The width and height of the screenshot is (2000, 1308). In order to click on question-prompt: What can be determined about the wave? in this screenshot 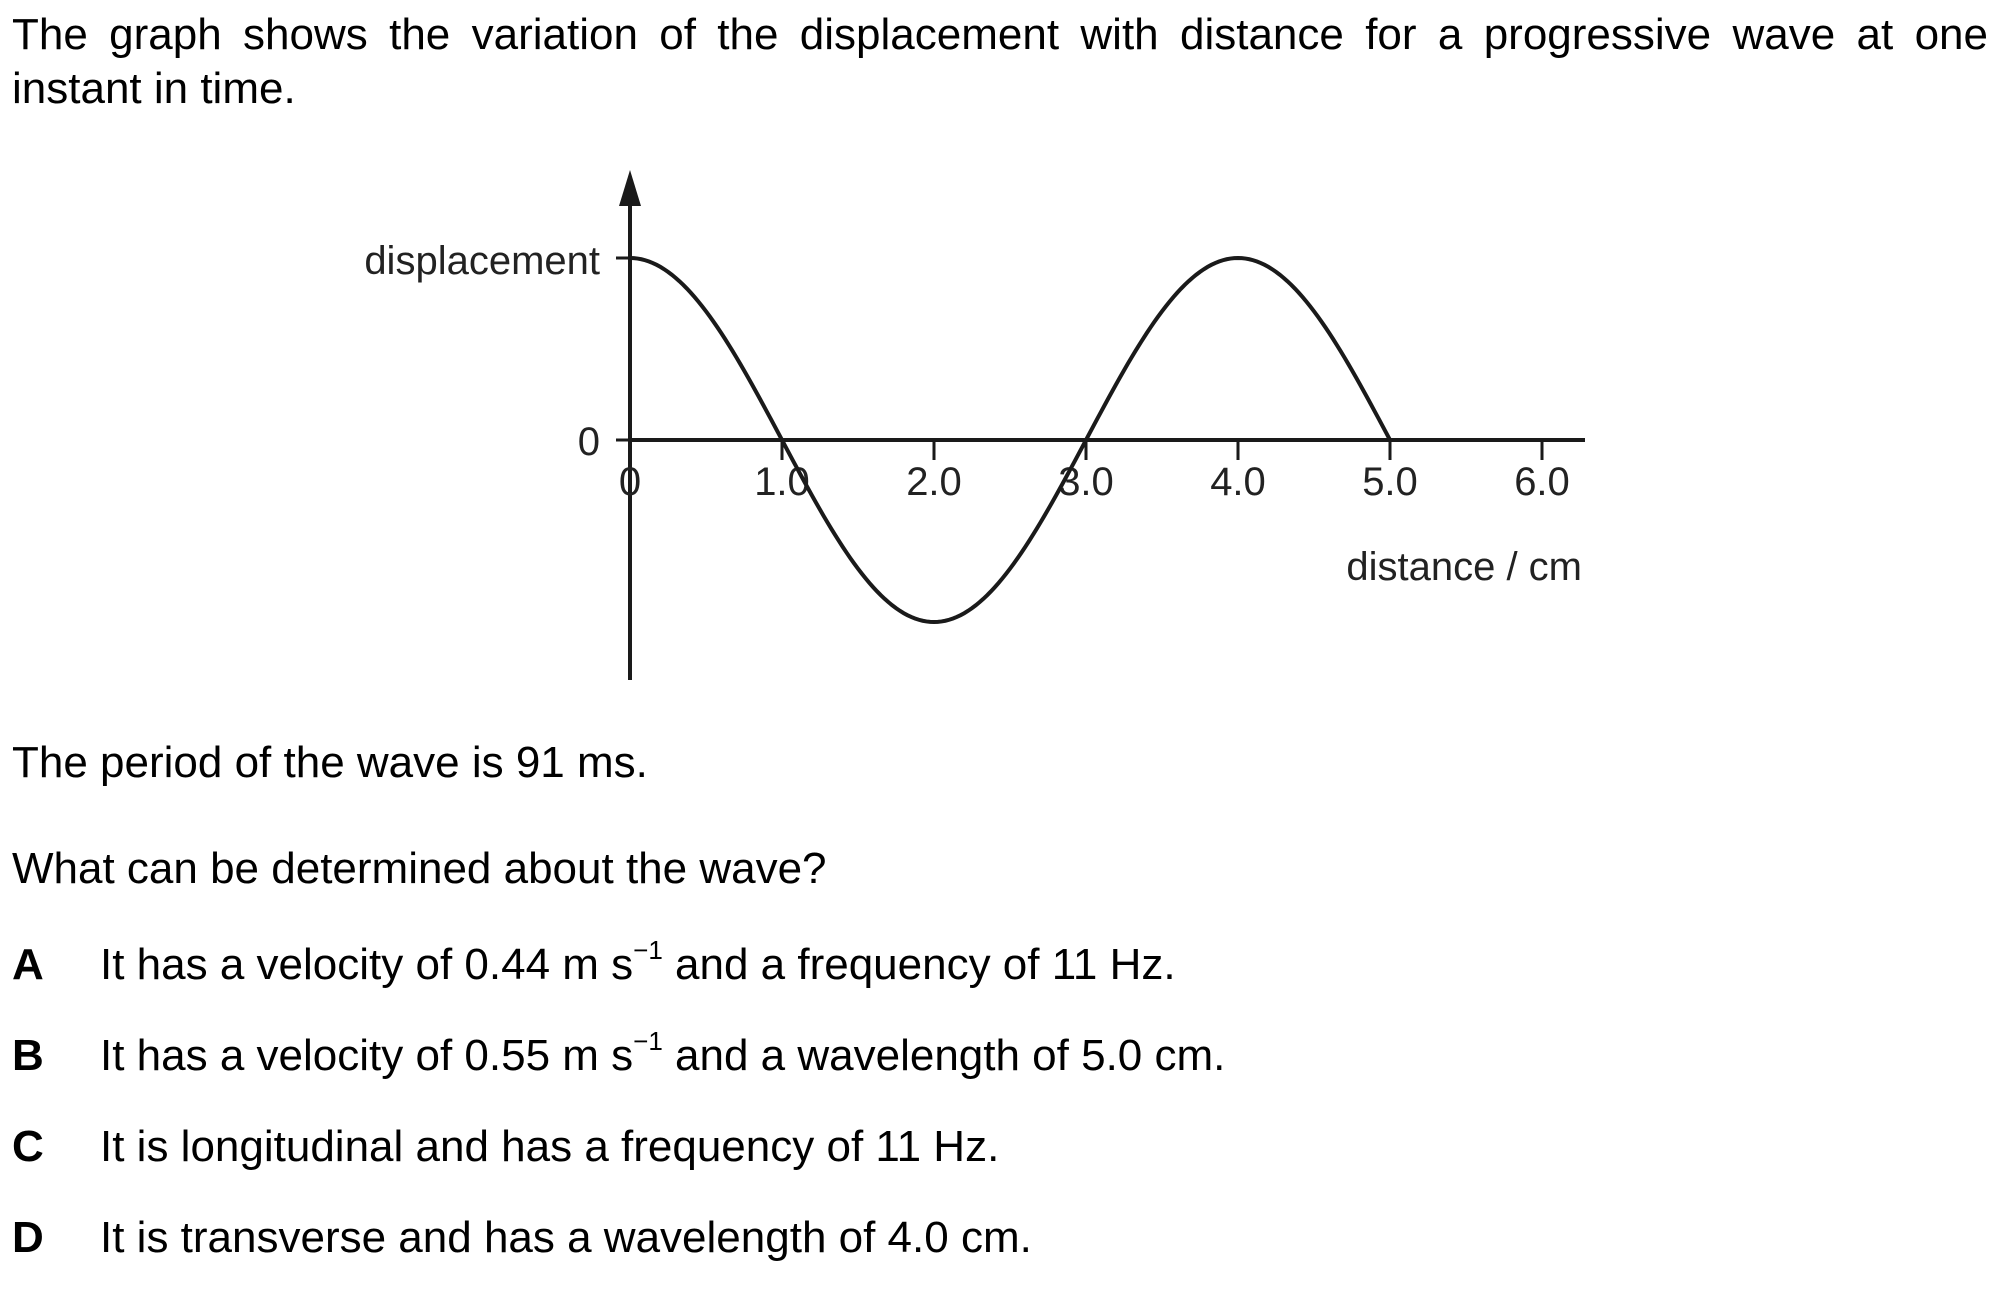, I will do `click(419, 868)`.